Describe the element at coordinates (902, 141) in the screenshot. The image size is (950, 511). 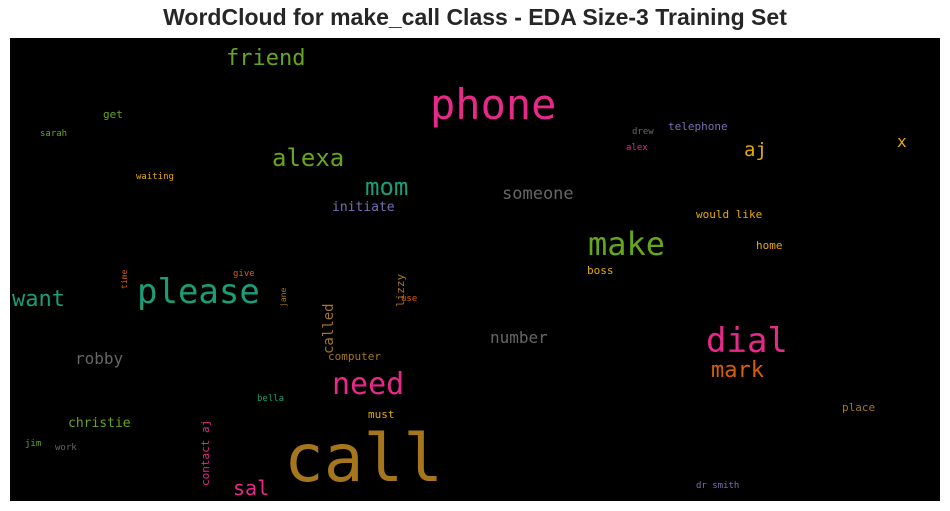
I see `word-x: x` at that location.